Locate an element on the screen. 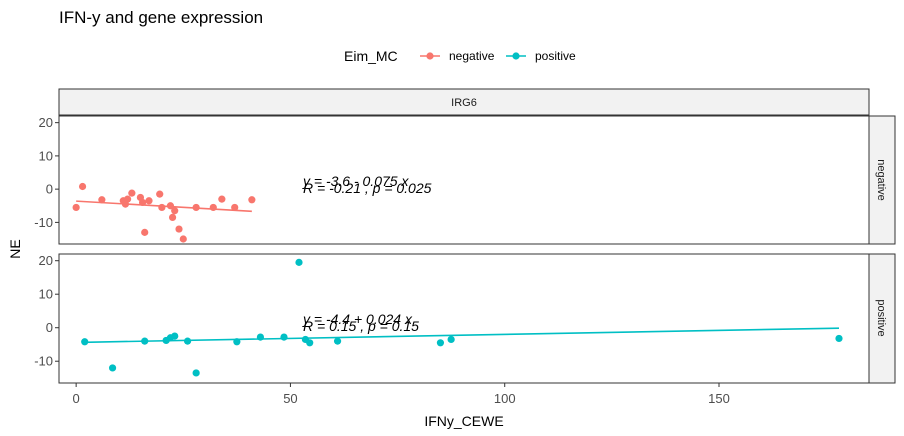 Image resolution: width=904 pixels, height=436 pixels. row-strip-positive-label: positive is located at coordinates (881, 317).